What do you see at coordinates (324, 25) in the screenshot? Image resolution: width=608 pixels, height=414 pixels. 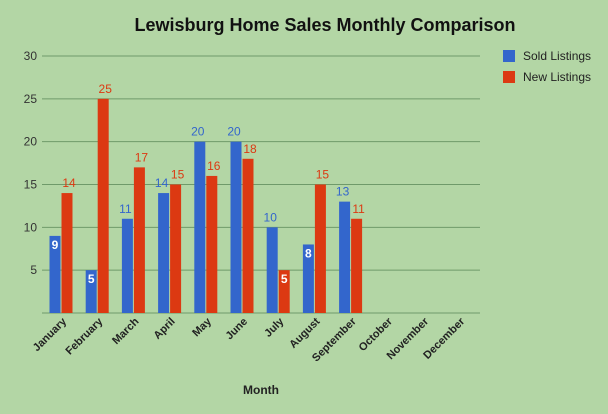 I see `chart-title: Lewisburg Home Sales Monthly Comparison` at bounding box center [324, 25].